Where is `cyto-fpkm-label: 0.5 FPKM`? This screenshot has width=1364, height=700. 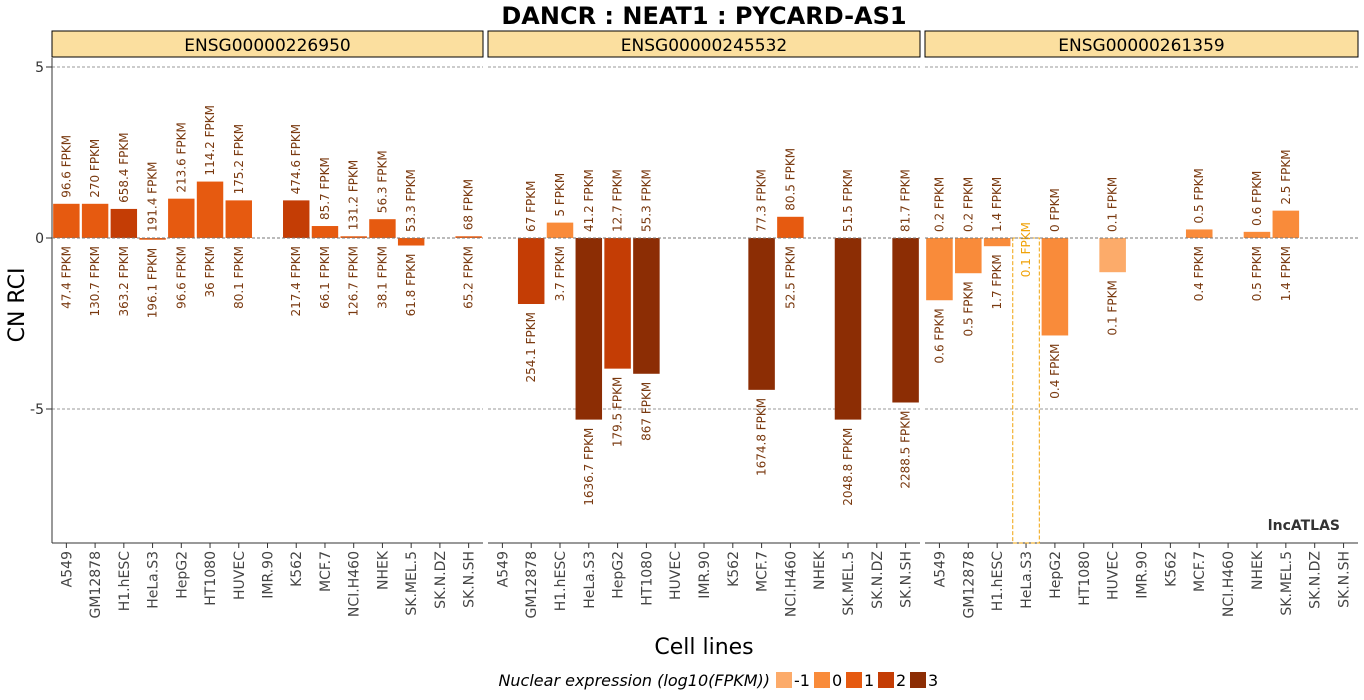 cyto-fpkm-label: 0.5 FPKM is located at coordinates (1199, 195).